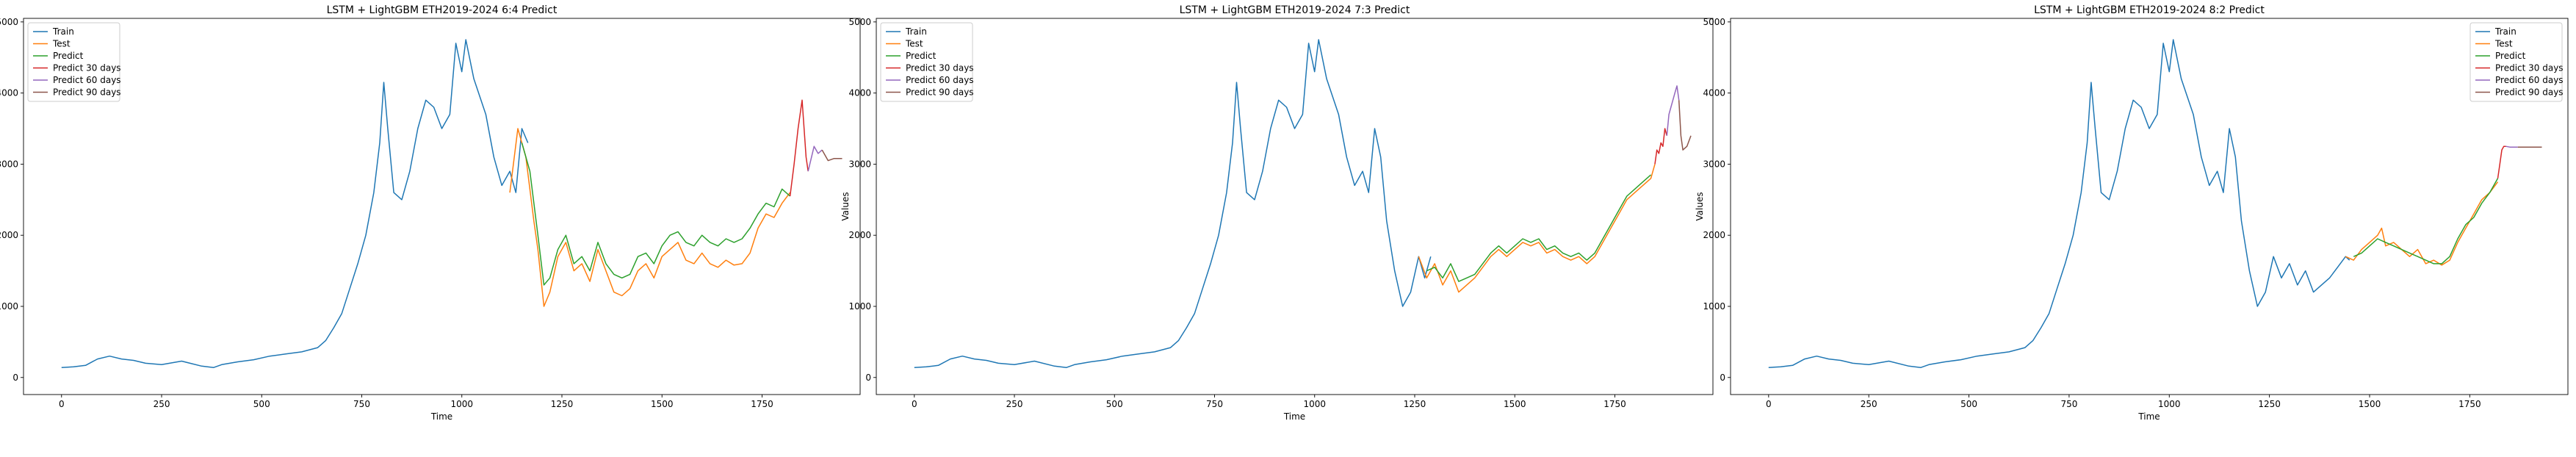 This screenshot has height=457, width=2576. What do you see at coordinates (1295, 10) in the screenshot?
I see `chart-title: LSTM + LightGBM ETH2019-2024 7:3 Predict` at bounding box center [1295, 10].